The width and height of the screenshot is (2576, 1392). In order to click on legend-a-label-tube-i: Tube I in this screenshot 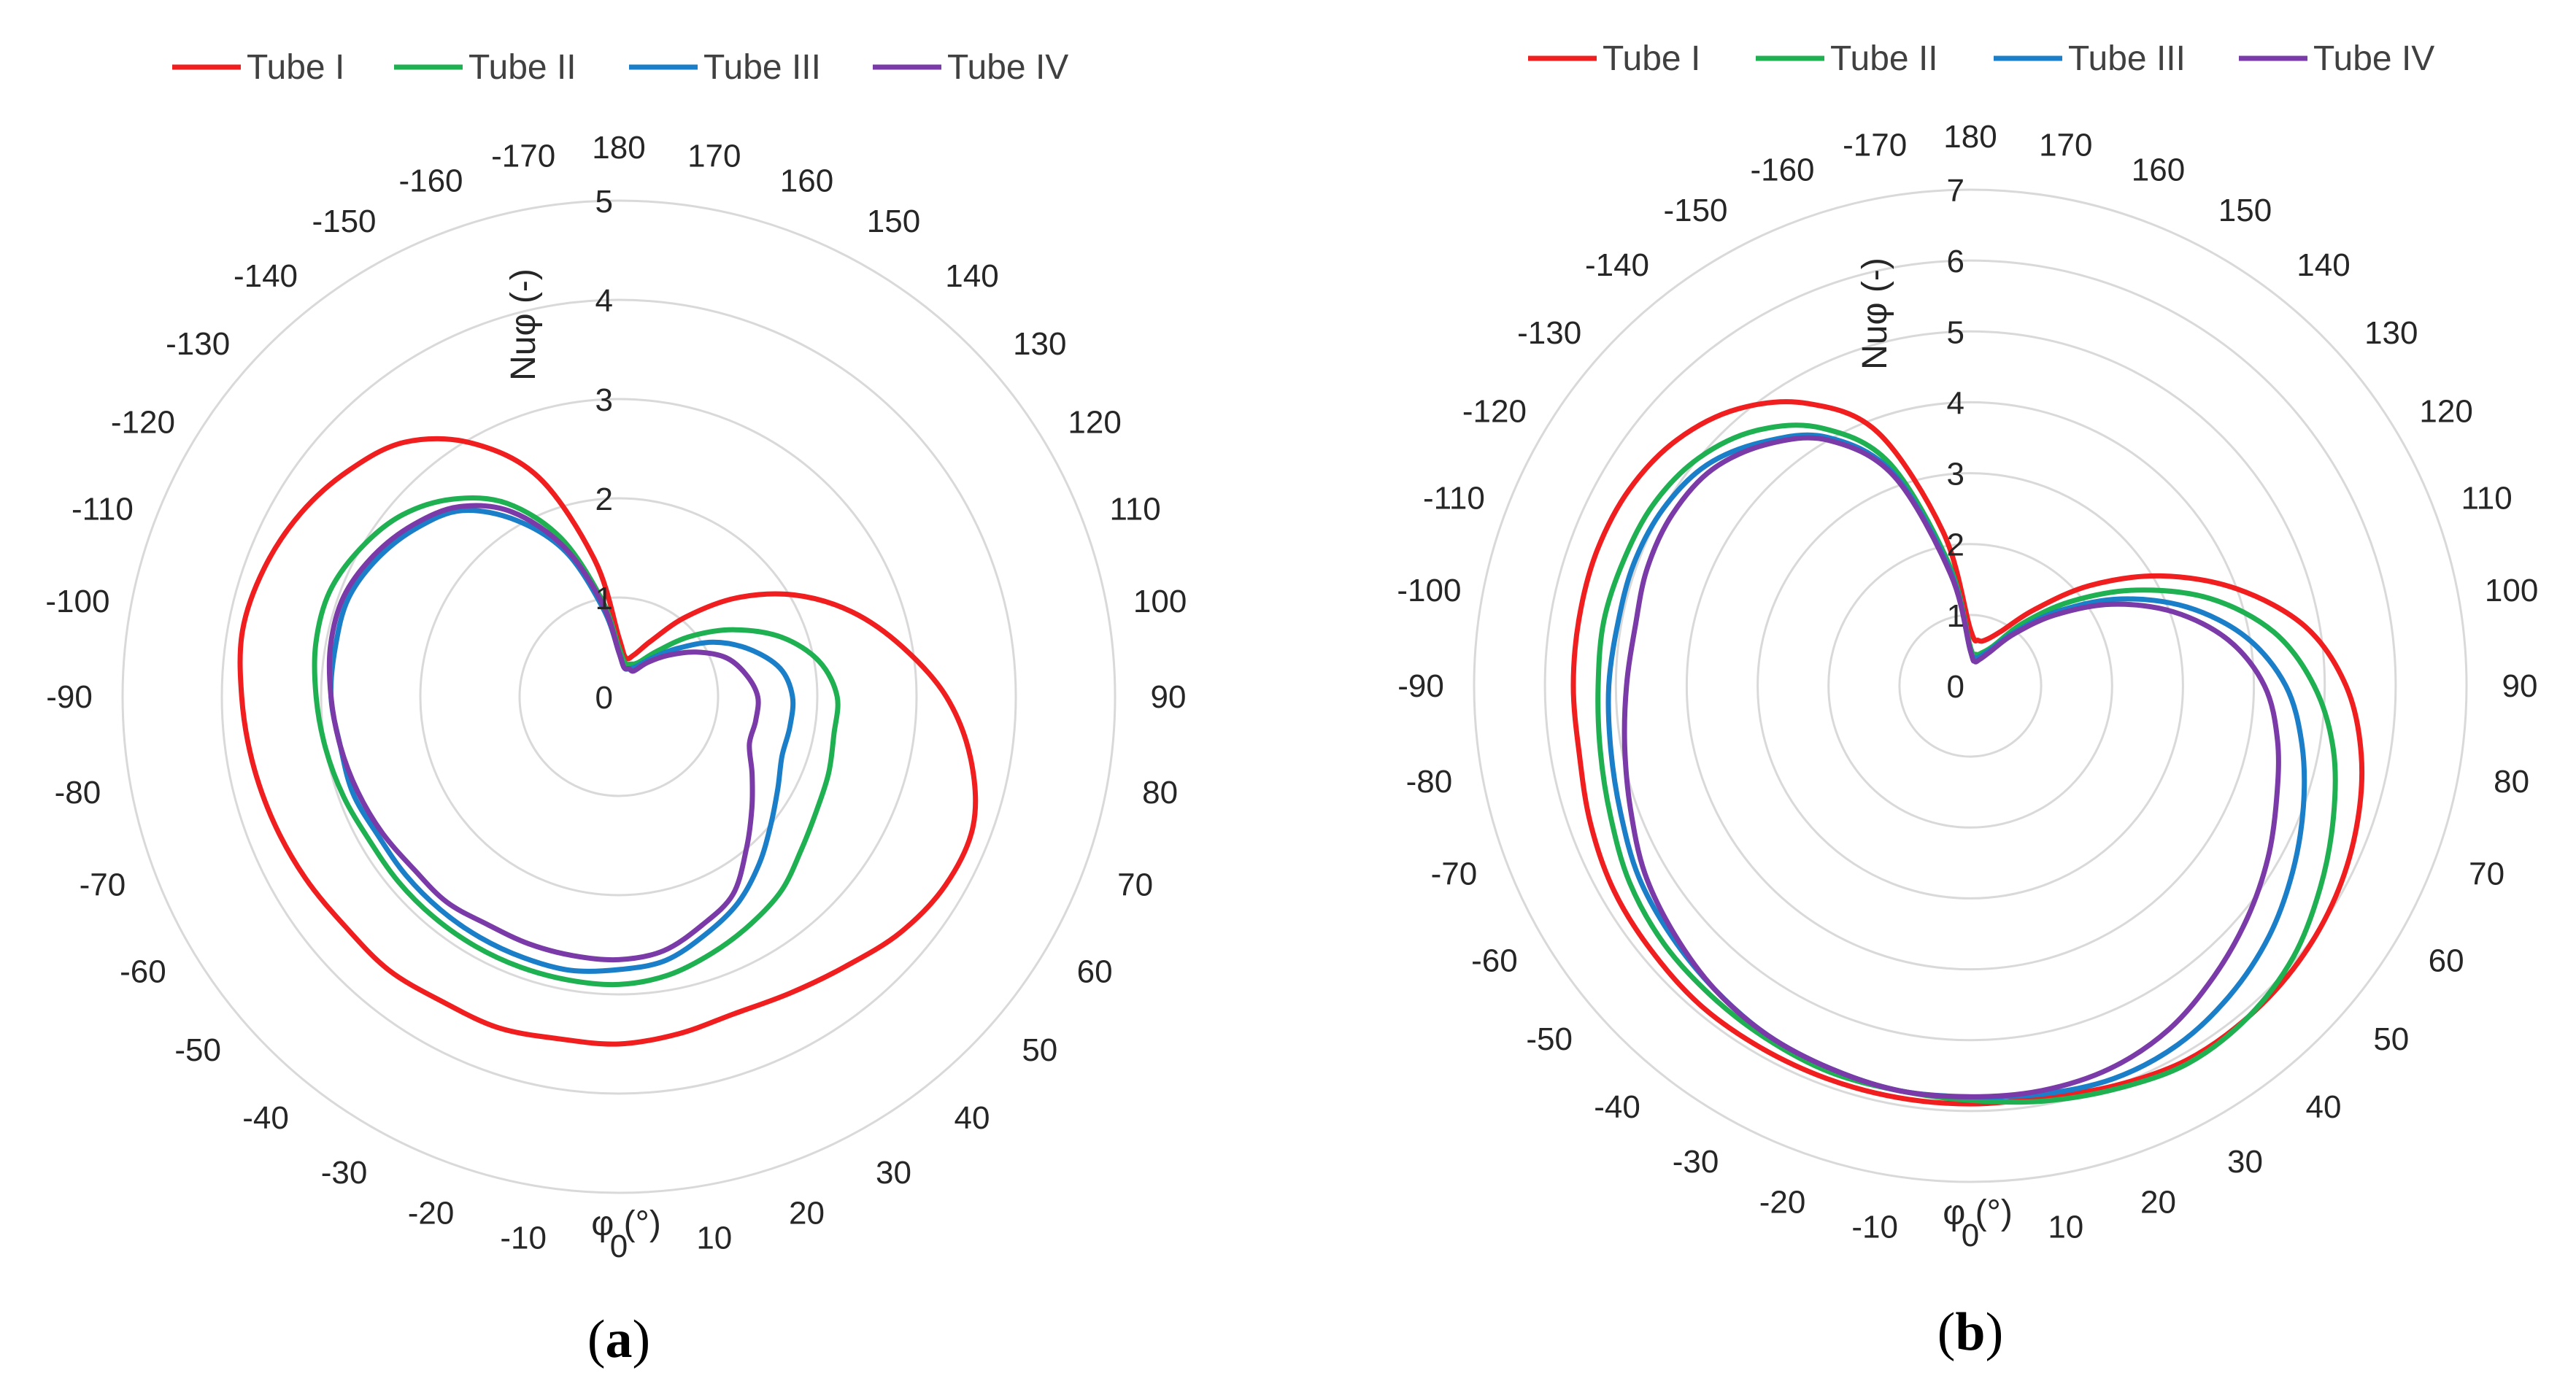, I will do `click(295, 67)`.